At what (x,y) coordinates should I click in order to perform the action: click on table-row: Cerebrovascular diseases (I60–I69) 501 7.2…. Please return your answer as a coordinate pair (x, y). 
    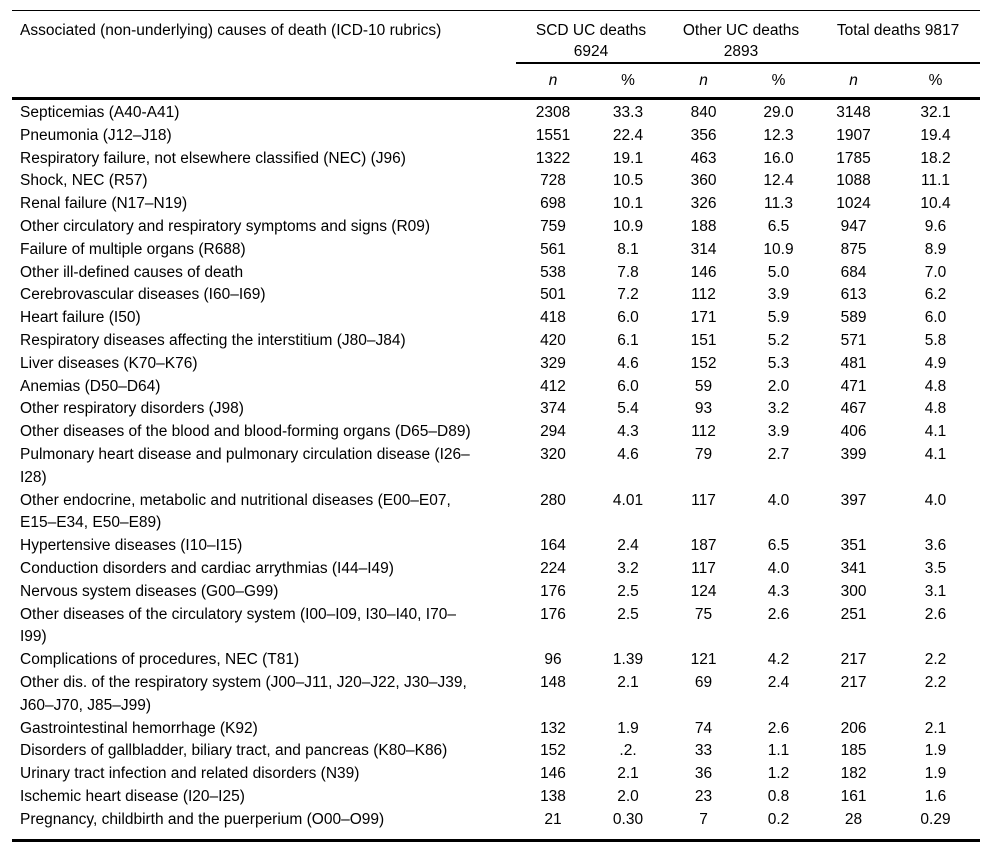
    Looking at the image, I should click on (496, 295).